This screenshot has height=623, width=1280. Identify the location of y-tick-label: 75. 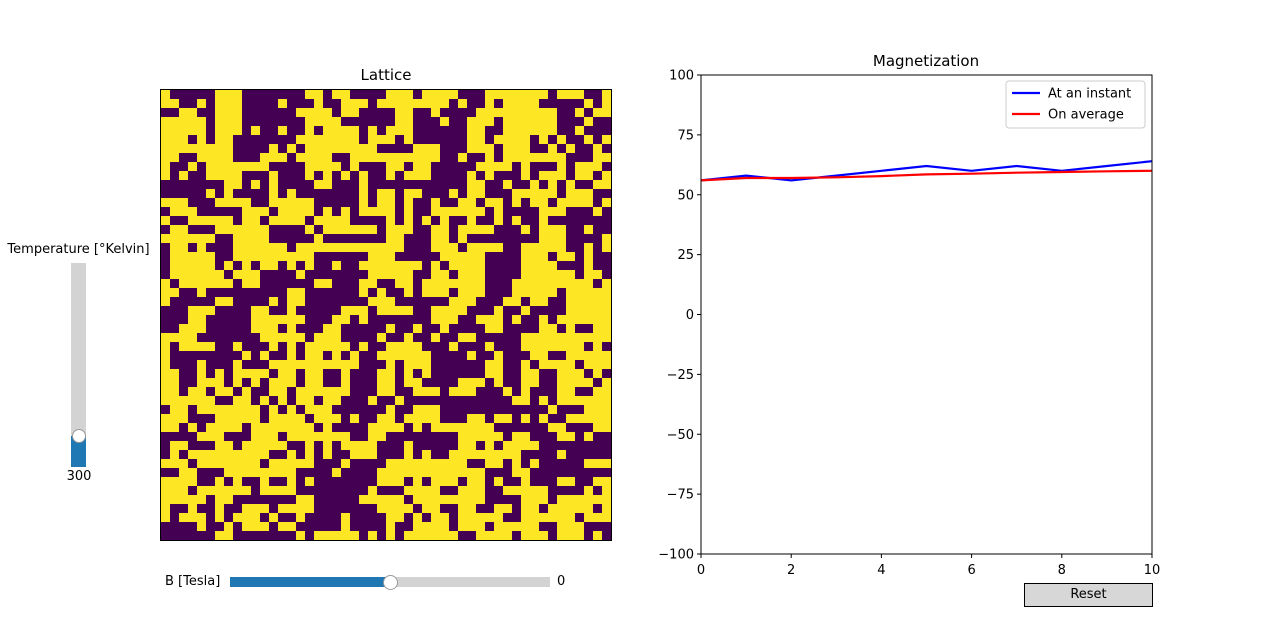
(685, 135).